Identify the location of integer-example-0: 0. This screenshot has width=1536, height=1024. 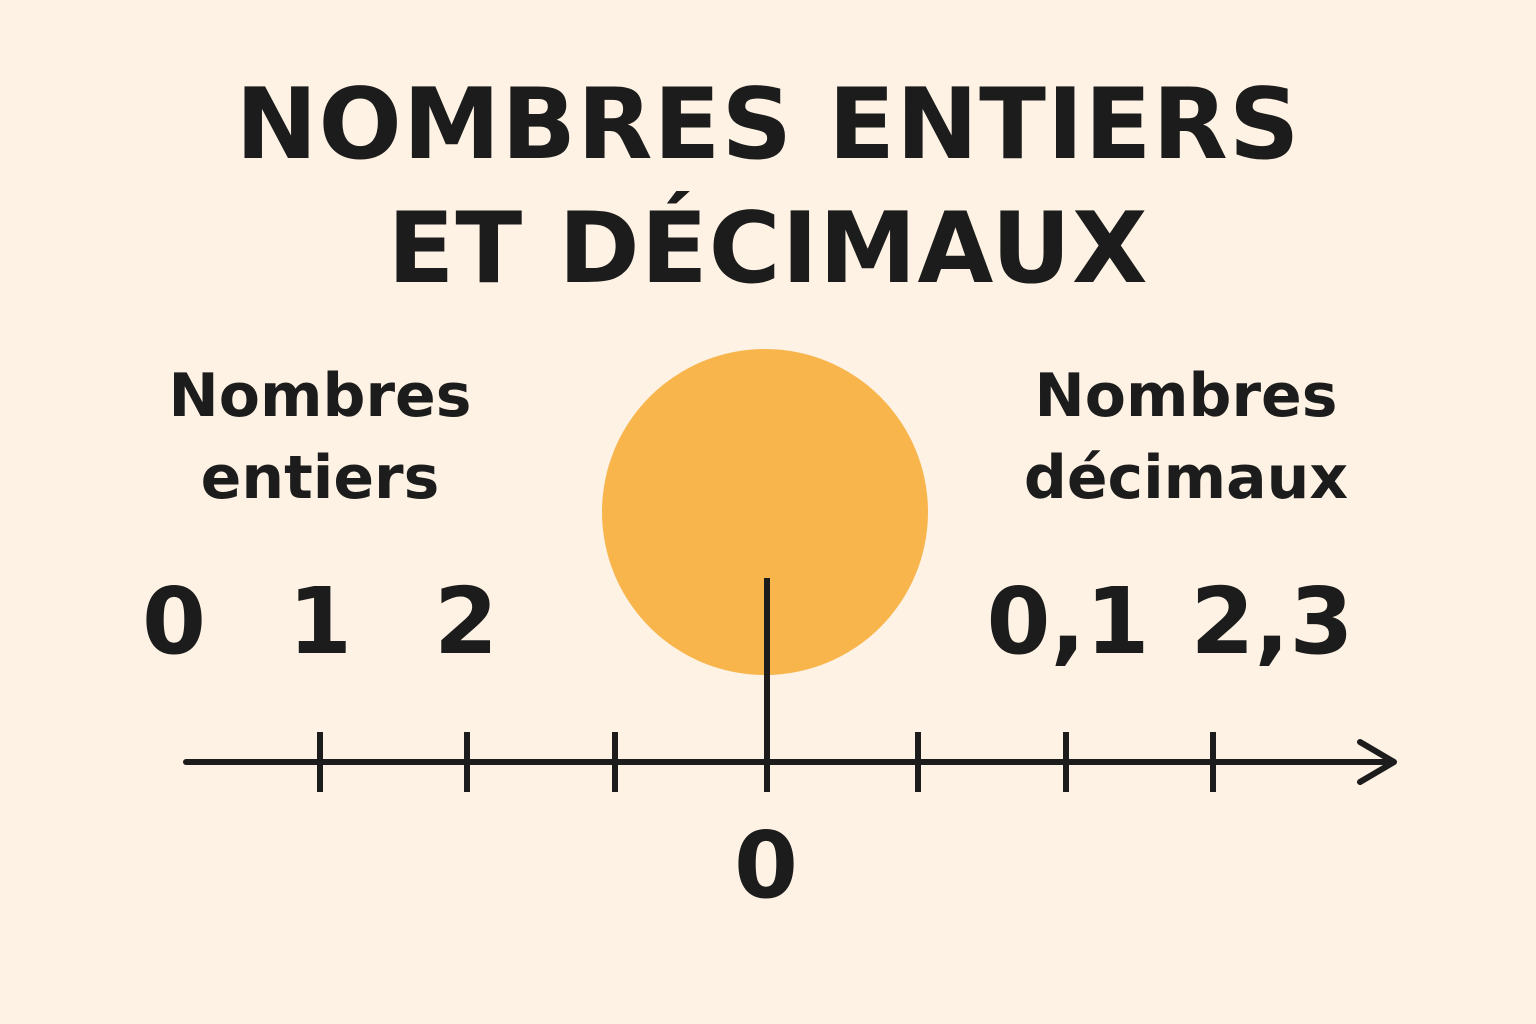
(173, 621).